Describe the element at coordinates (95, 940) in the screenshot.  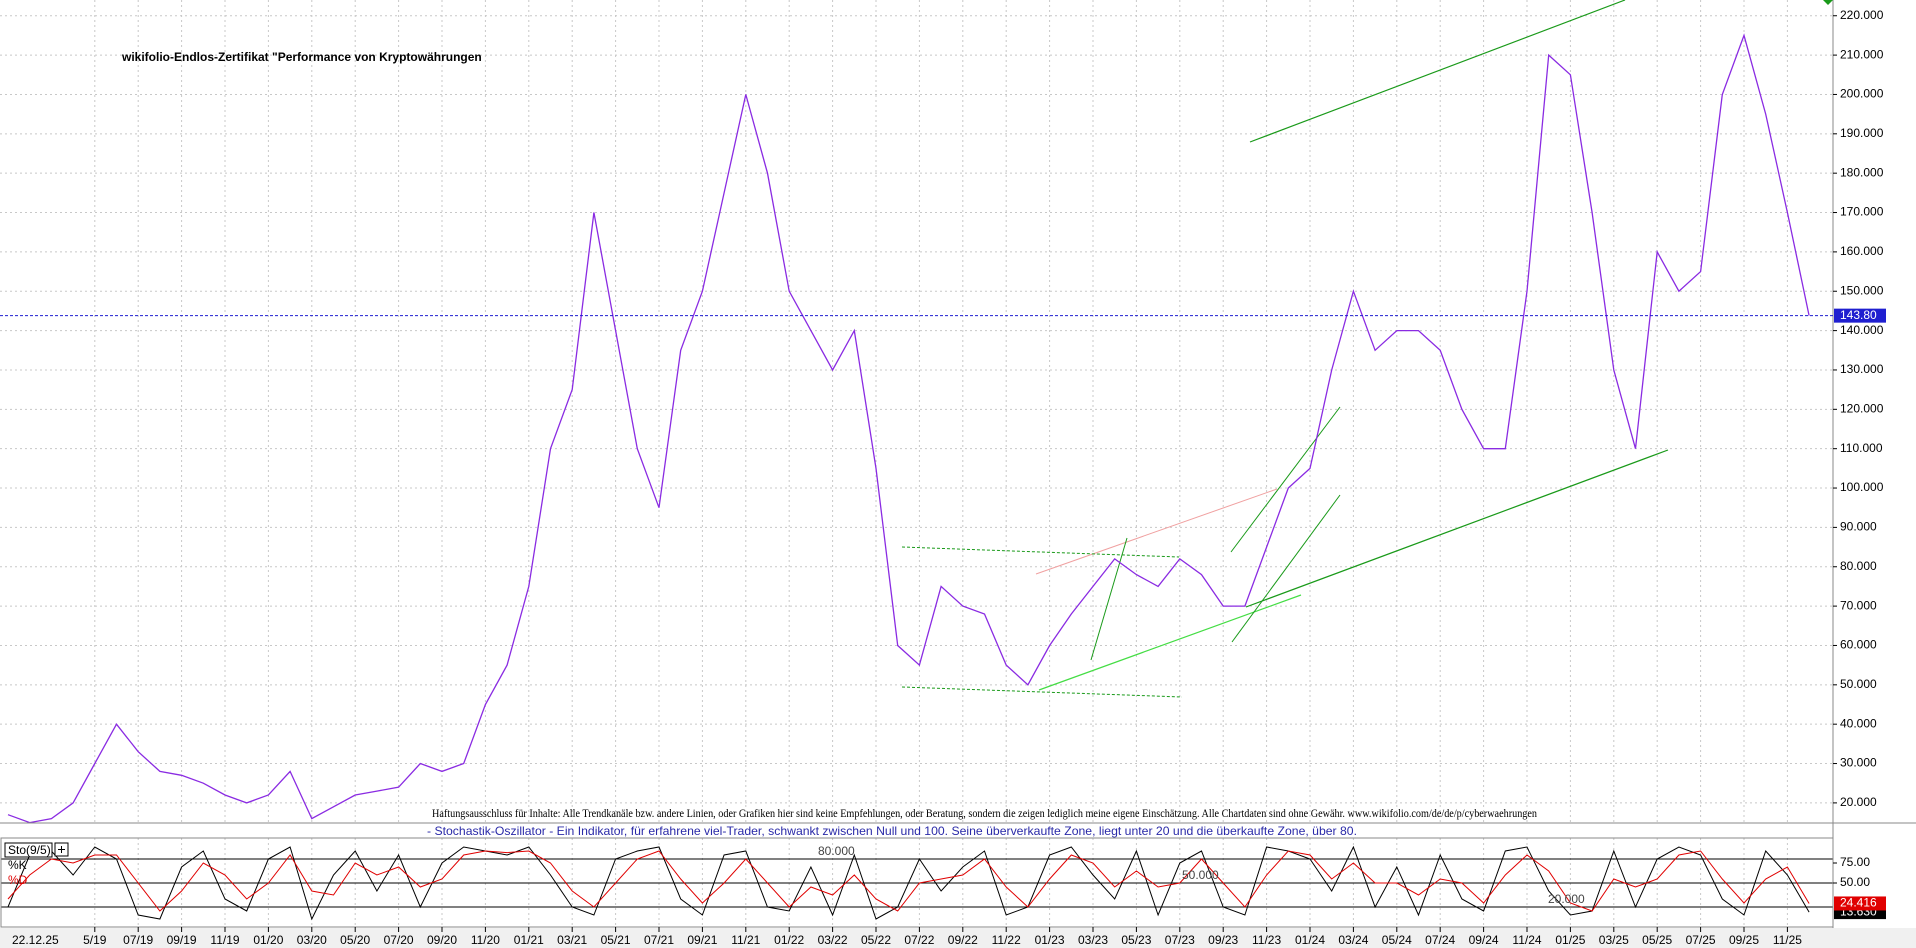
I see `x-tick-label: 5/19` at that location.